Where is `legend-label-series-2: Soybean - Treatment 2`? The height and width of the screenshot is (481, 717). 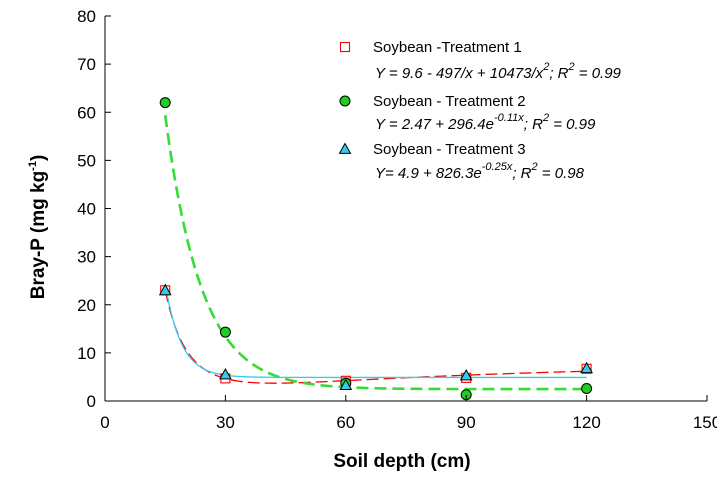
legend-label-series-2: Soybean - Treatment 2 is located at coordinates (449, 101).